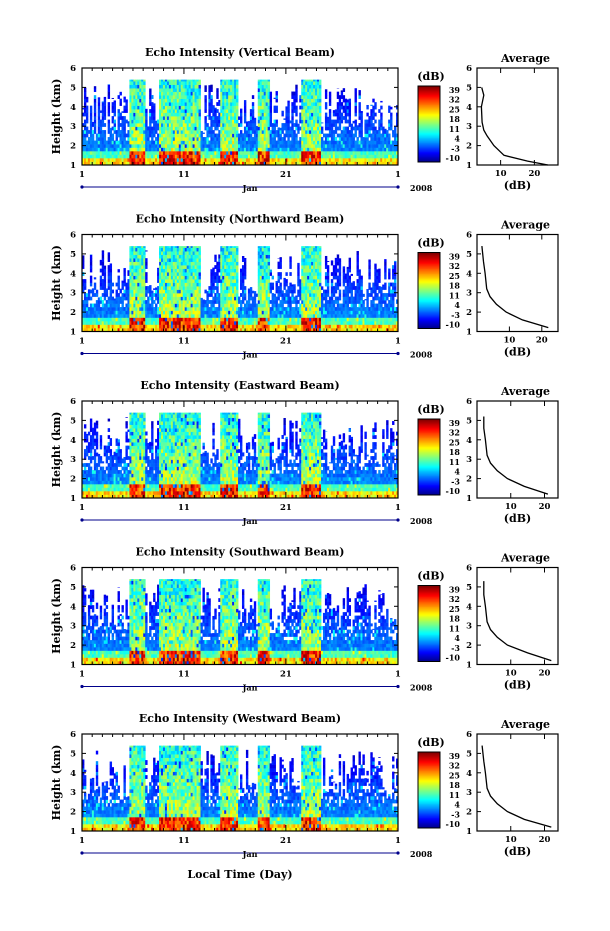 Image resolution: width=610 pixels, height=931 pixels. Describe the element at coordinates (73, 108) in the screenshot. I see `y-tick-label: 4` at that location.